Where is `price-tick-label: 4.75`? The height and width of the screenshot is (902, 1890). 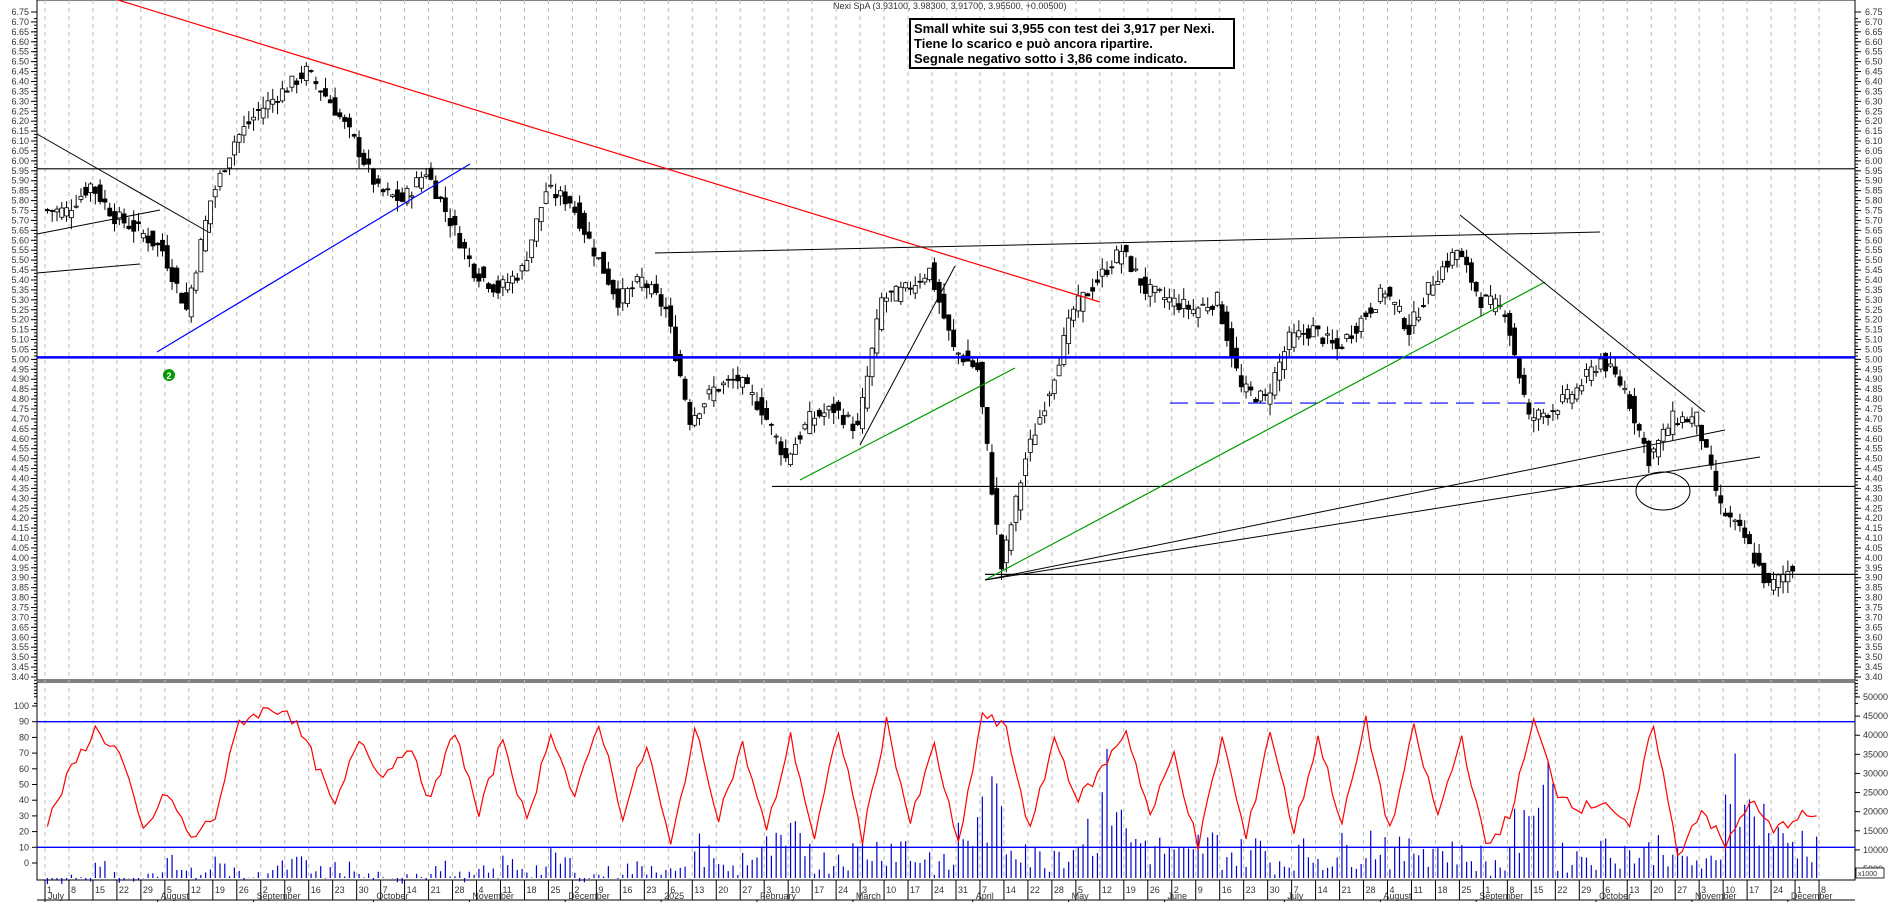
price-tick-label: 4.75 is located at coordinates (20, 409).